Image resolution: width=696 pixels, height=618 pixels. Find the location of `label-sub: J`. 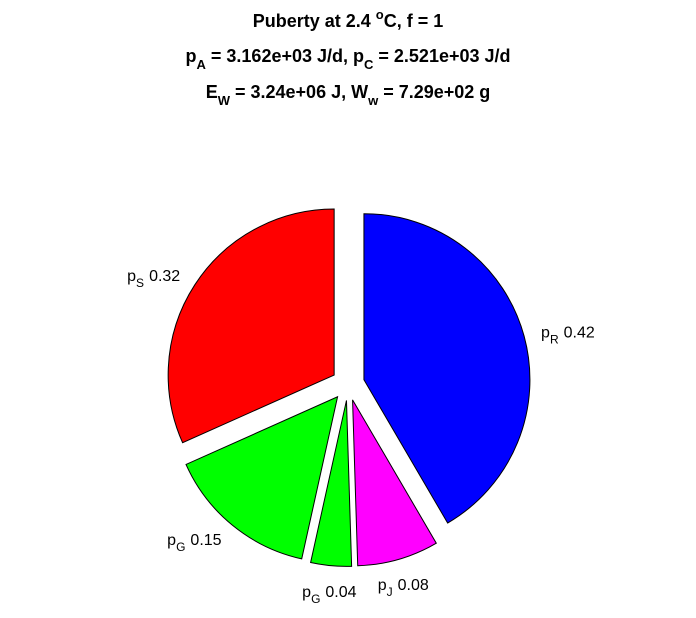

label-sub: J is located at coordinates (390, 592).